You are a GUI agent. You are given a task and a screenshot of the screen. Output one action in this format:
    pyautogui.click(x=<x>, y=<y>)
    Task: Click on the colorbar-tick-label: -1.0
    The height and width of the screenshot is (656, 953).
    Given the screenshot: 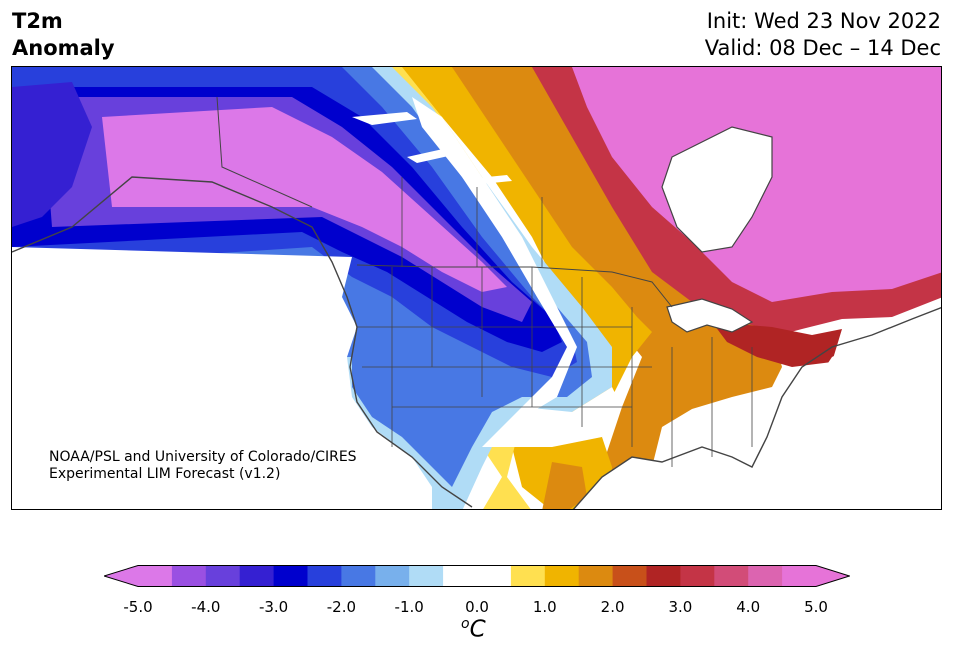 What is the action you would take?
    pyautogui.click(x=409, y=607)
    